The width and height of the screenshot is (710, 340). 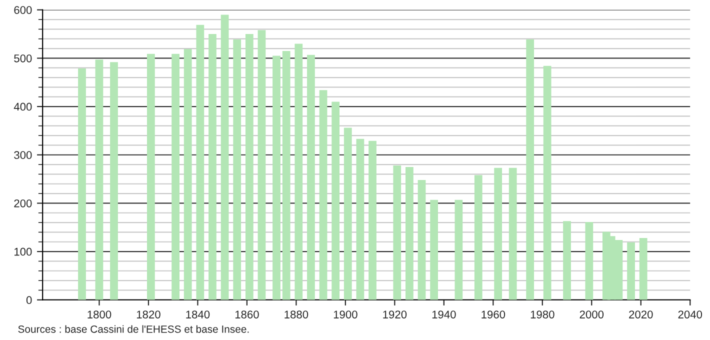 I want to click on y-tick-label: 400, so click(x=23, y=106).